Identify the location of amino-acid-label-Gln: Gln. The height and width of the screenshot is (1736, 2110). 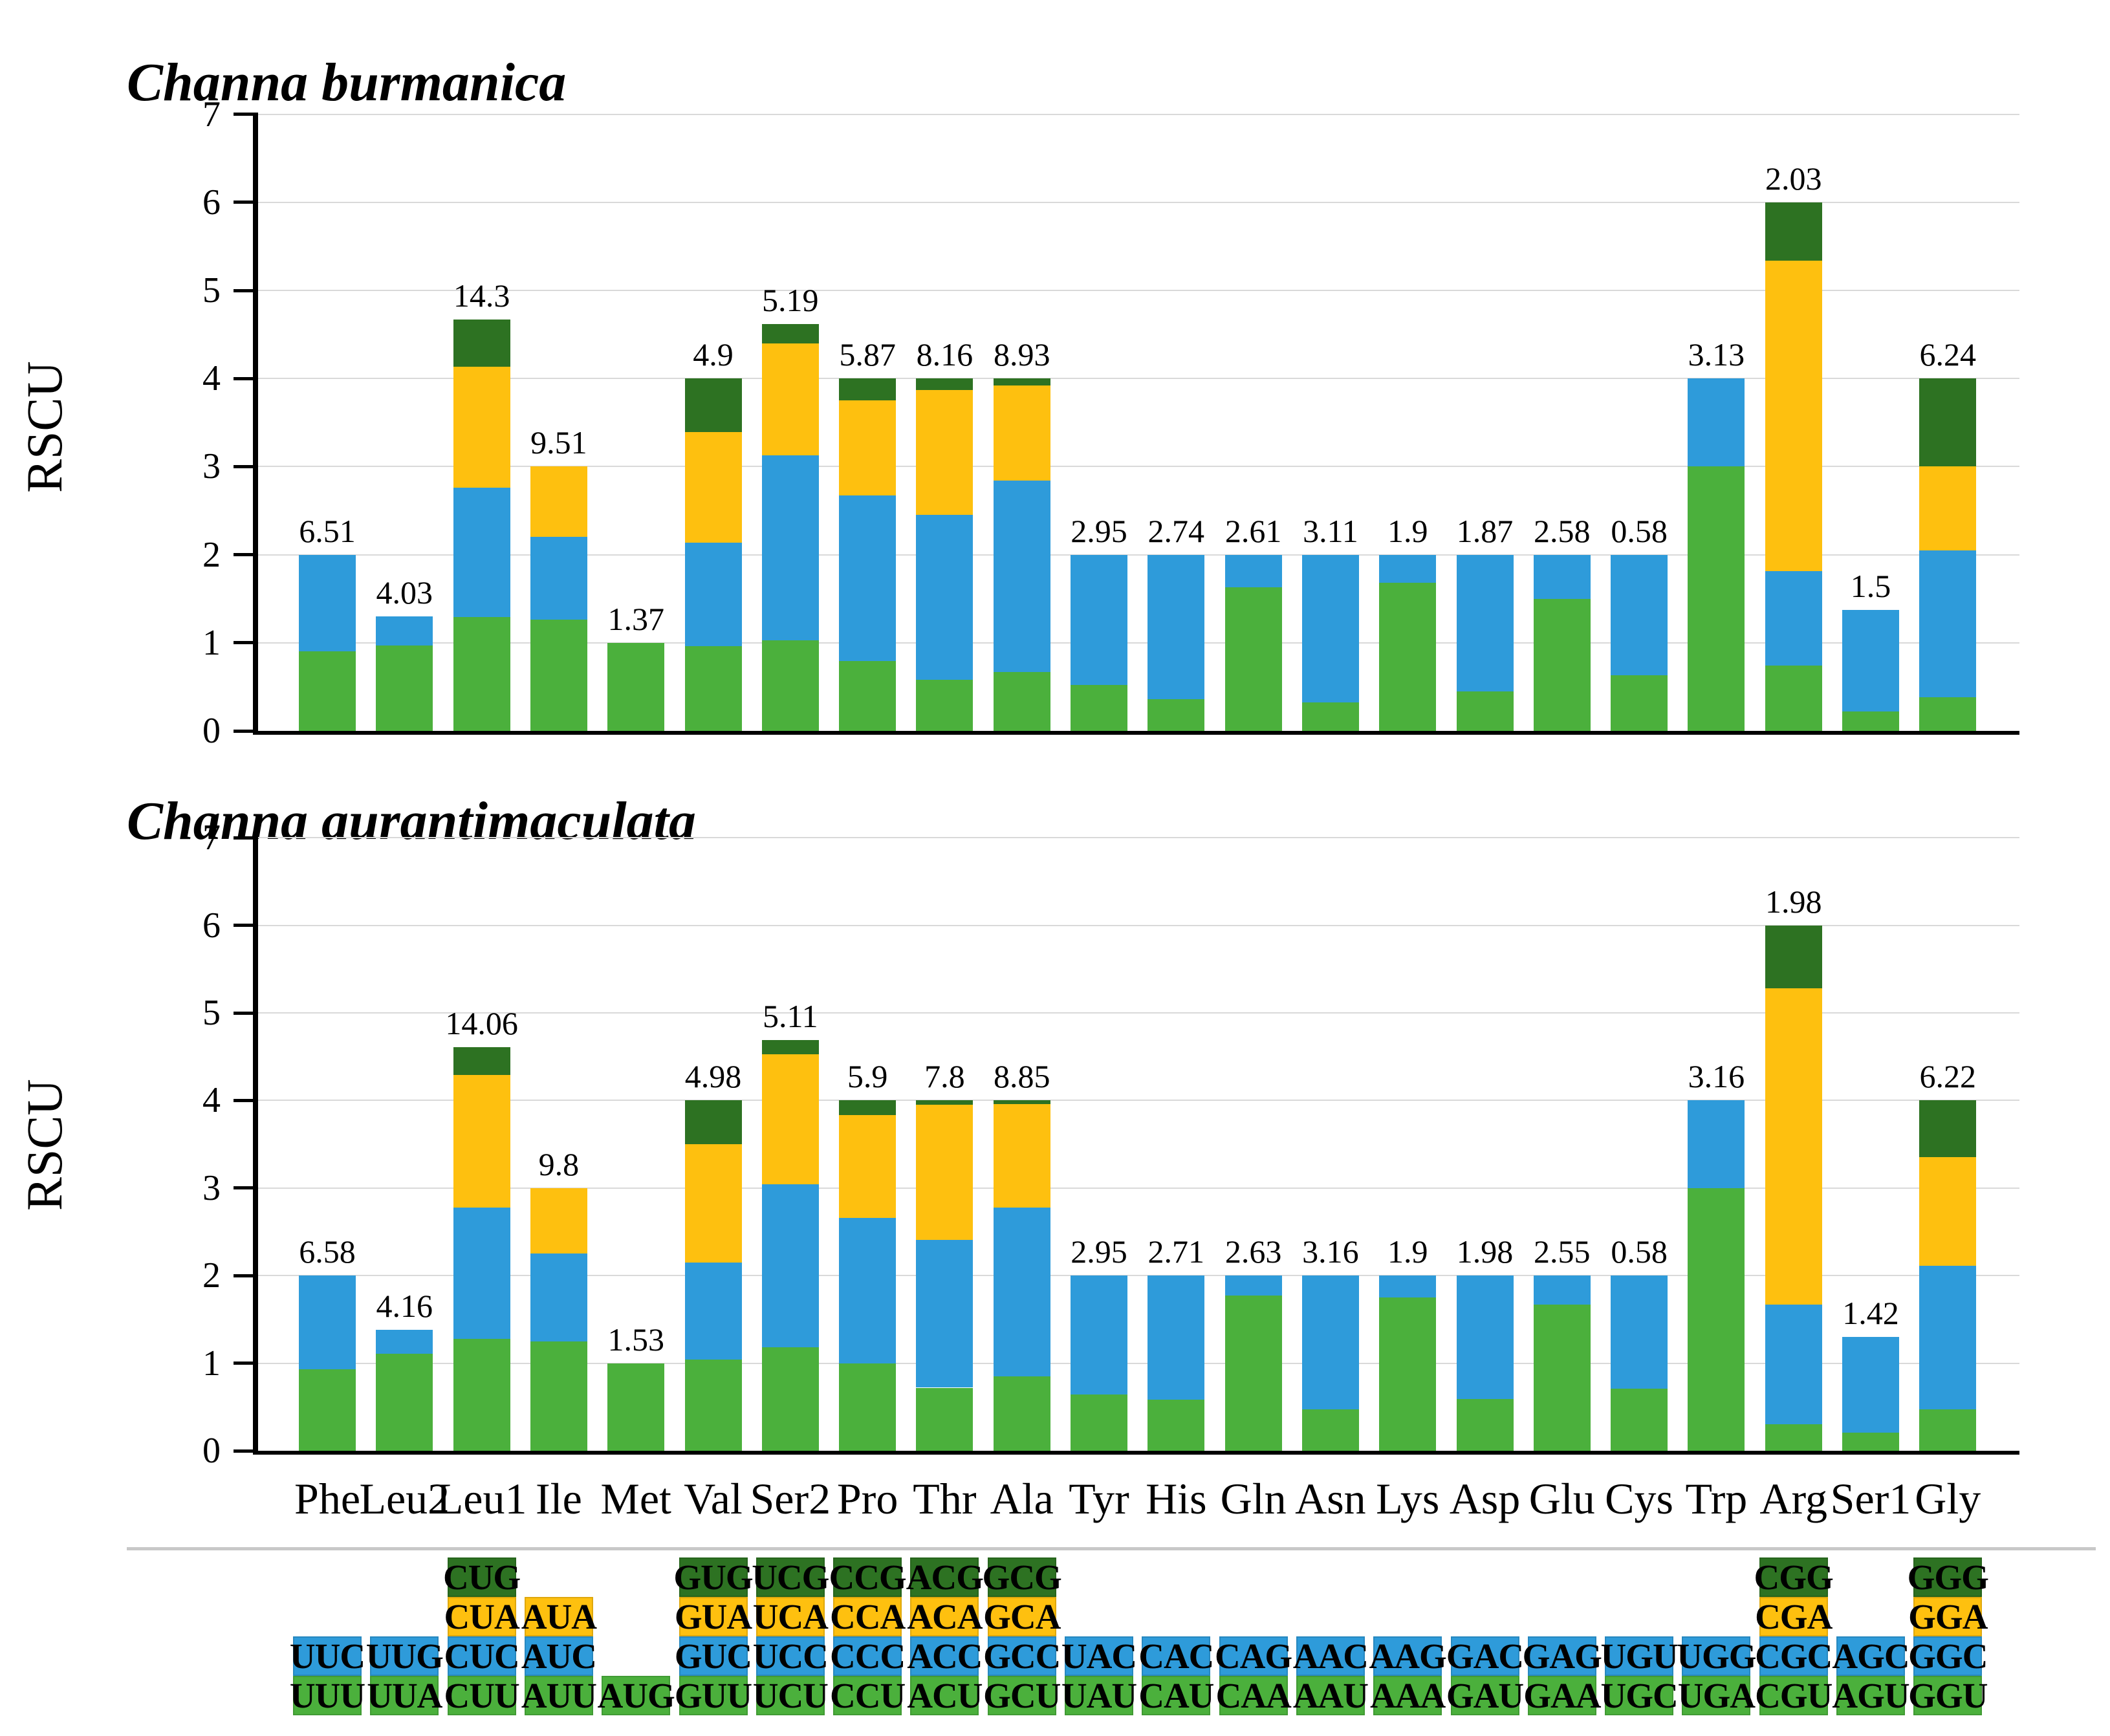
(1254, 1498).